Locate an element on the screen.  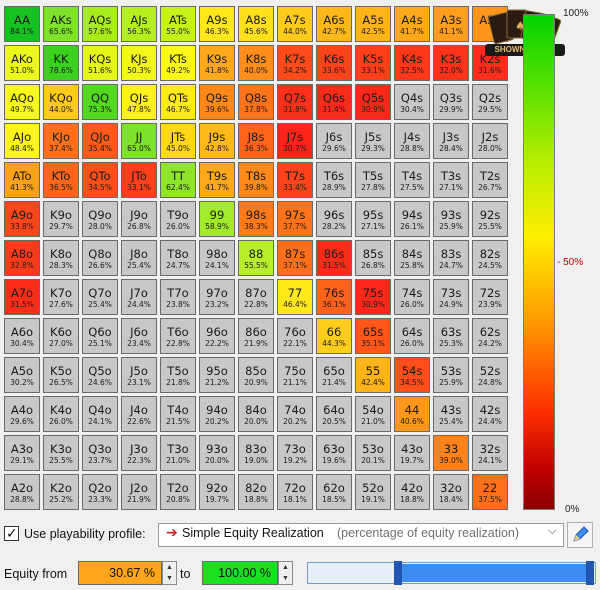
hand-cell: 53o 20.1% is located at coordinates (373, 453).